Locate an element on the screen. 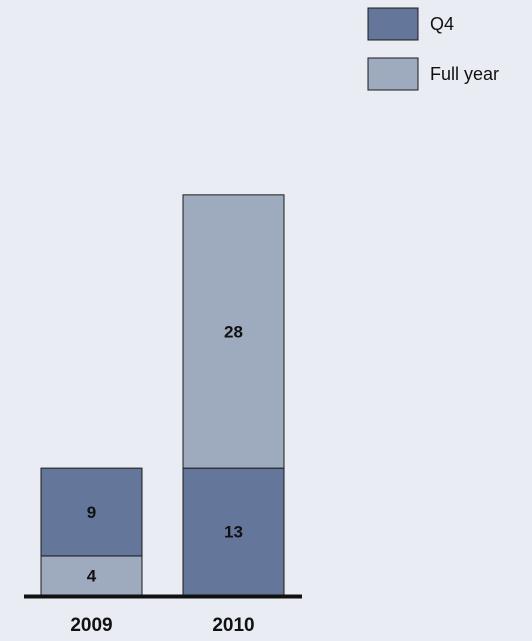 The width and height of the screenshot is (532, 641). legend: Q4 Full year is located at coordinates (433, 49).